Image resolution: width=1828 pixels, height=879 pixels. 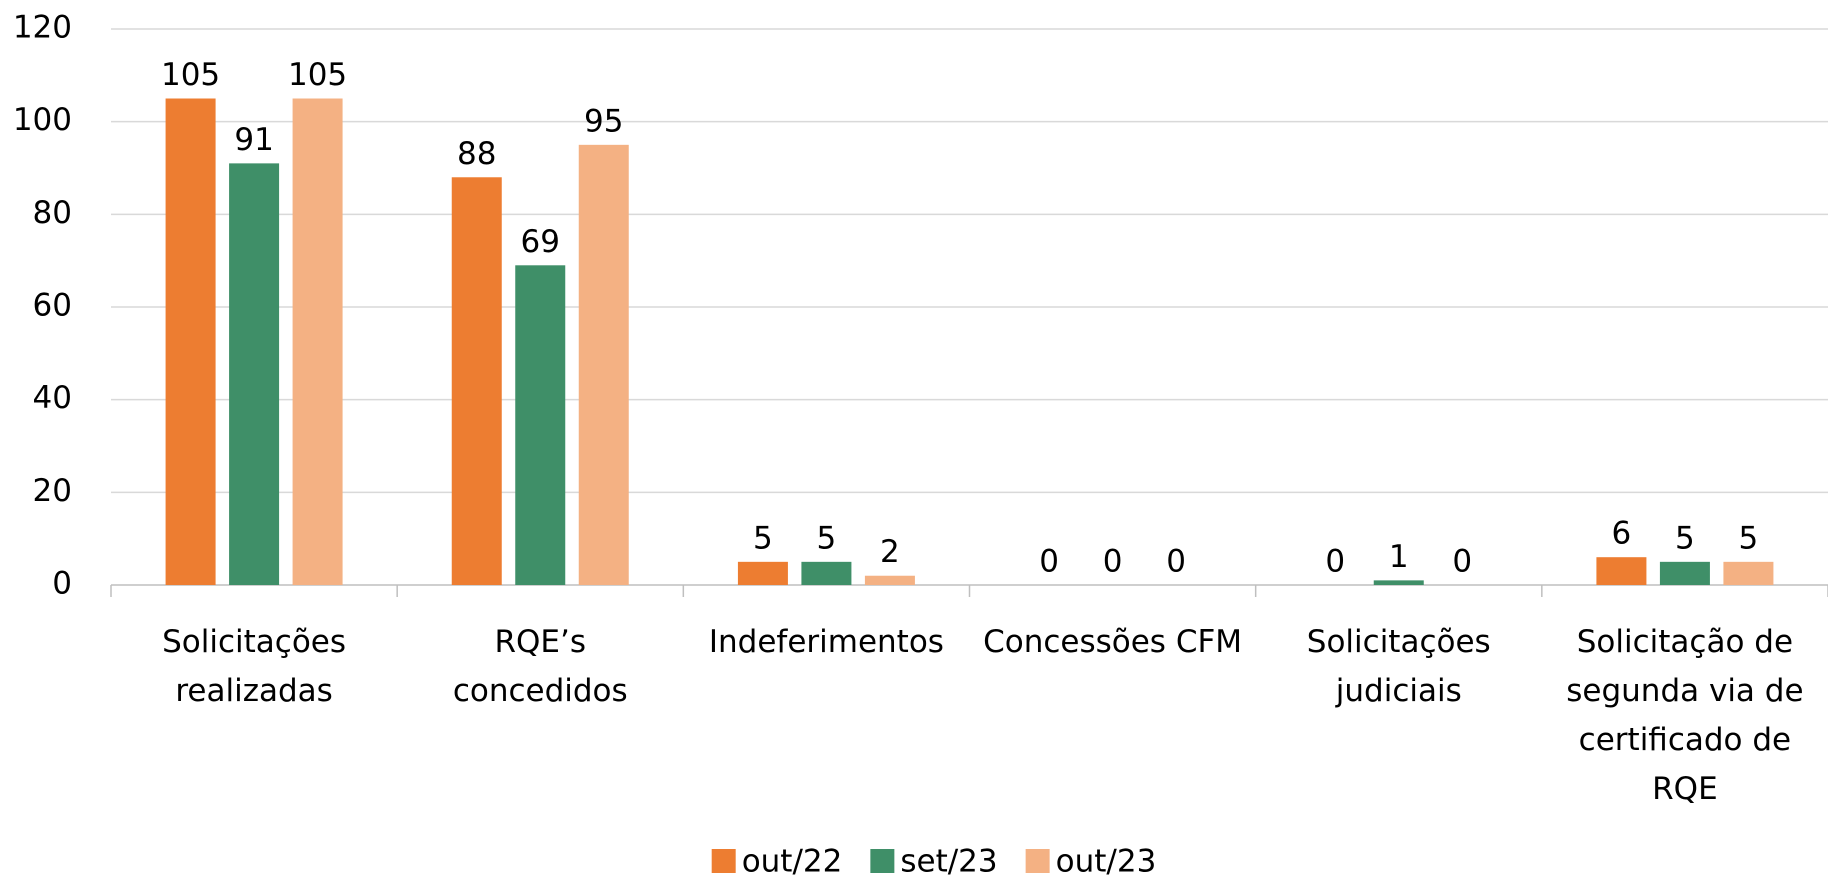 I want to click on legend-label: set/23, so click(x=948, y=861).